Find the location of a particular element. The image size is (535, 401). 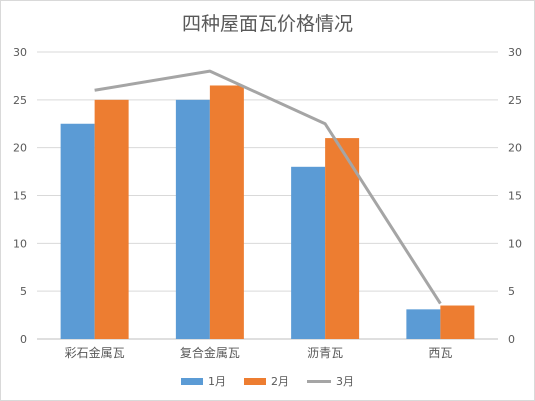

y2-tick-label: 20 is located at coordinates (515, 148).